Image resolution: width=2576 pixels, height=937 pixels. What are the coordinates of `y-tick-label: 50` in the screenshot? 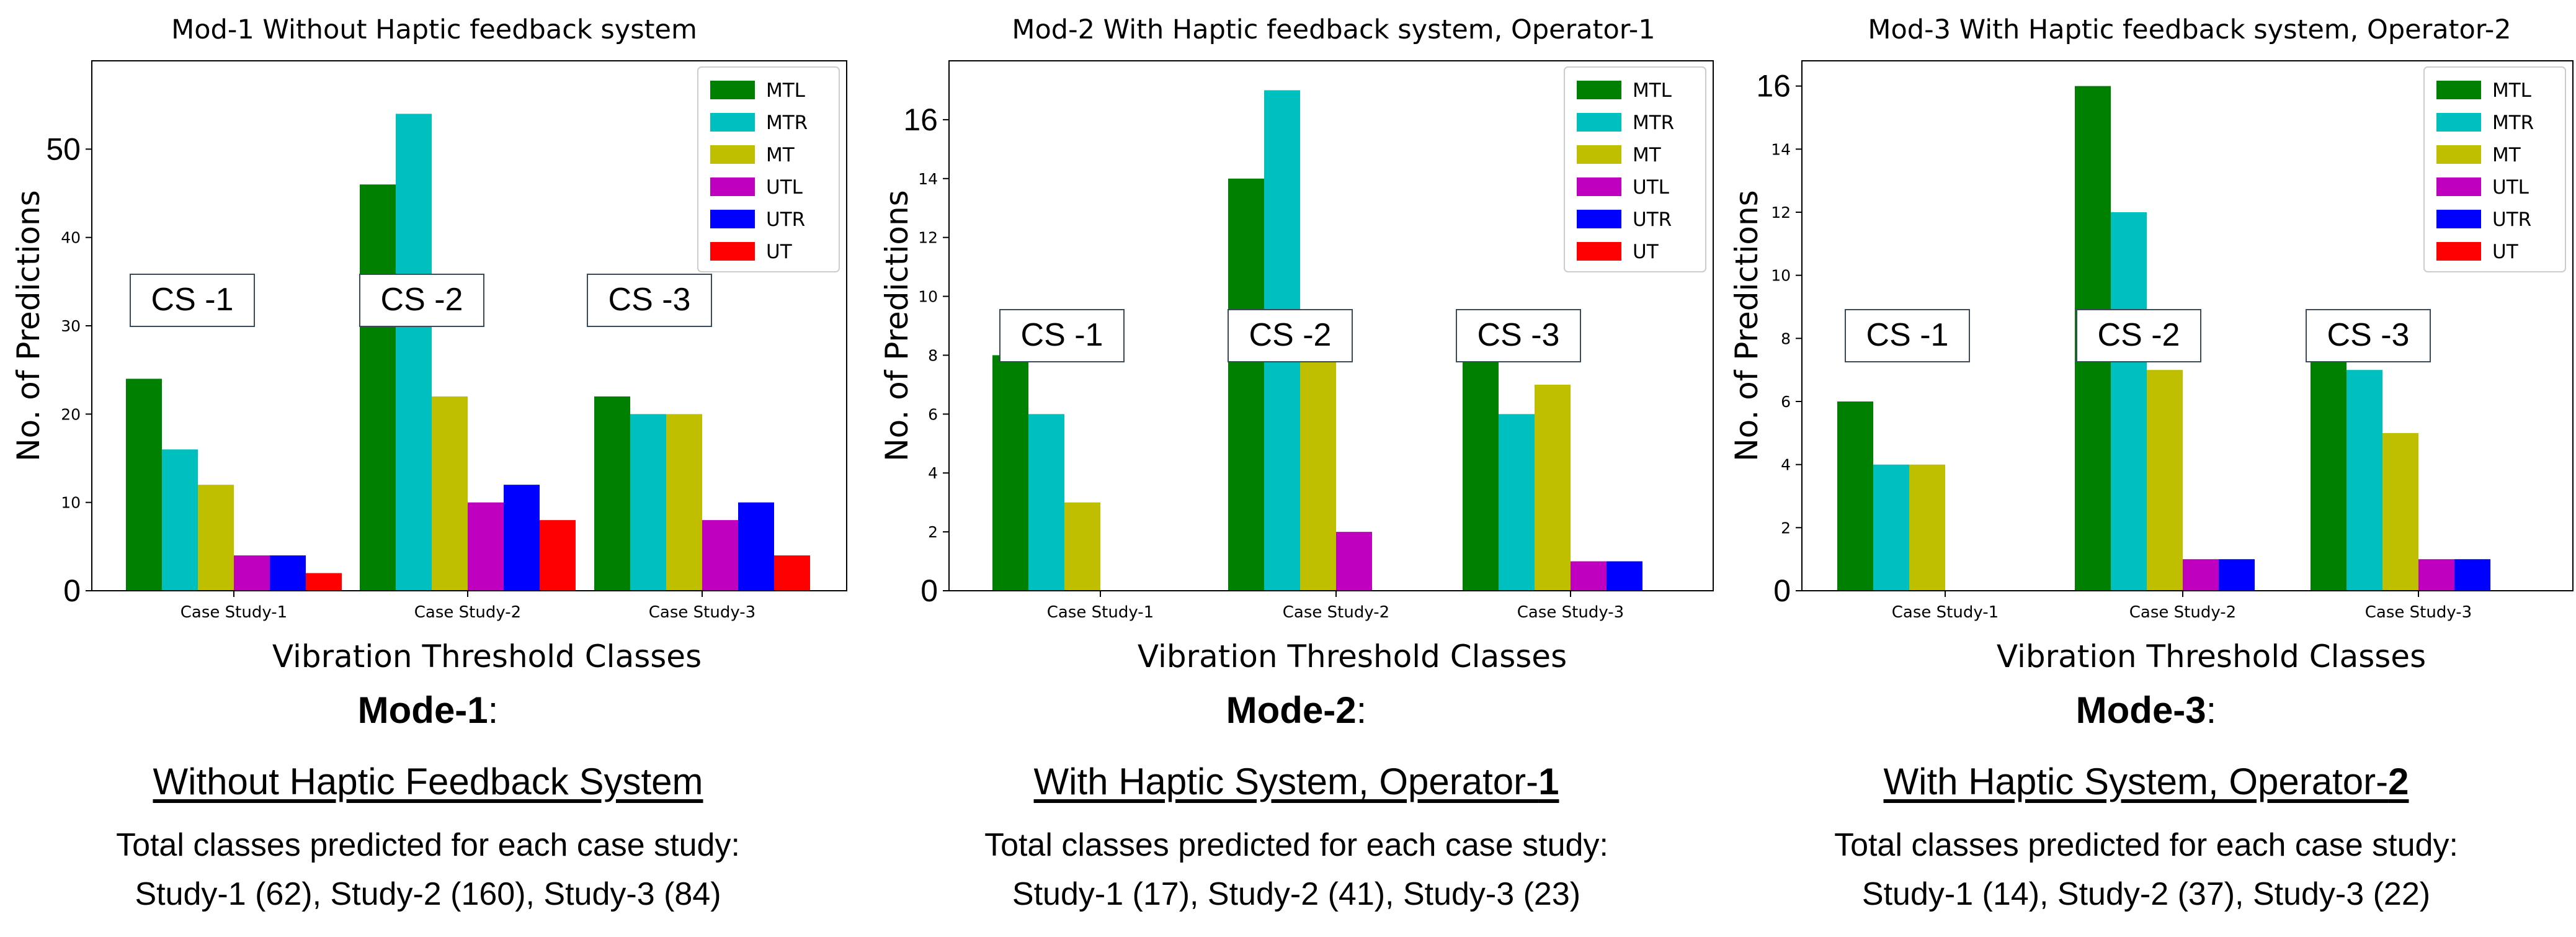 It's located at (63, 149).